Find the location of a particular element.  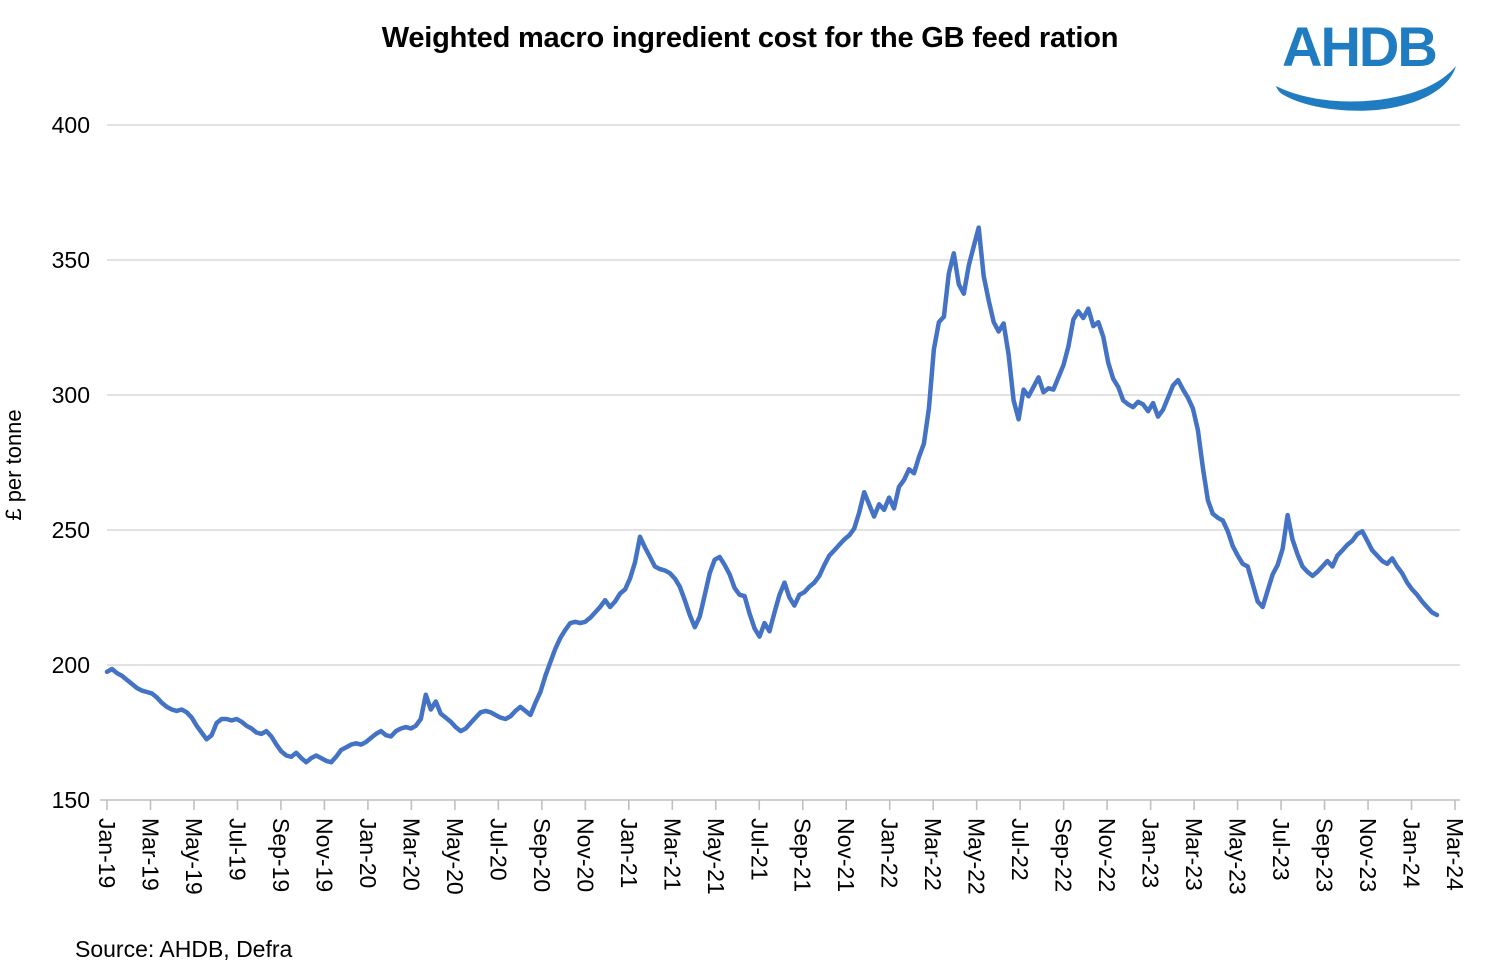

x-tick-label: Mar-20 is located at coordinates (411, 854).